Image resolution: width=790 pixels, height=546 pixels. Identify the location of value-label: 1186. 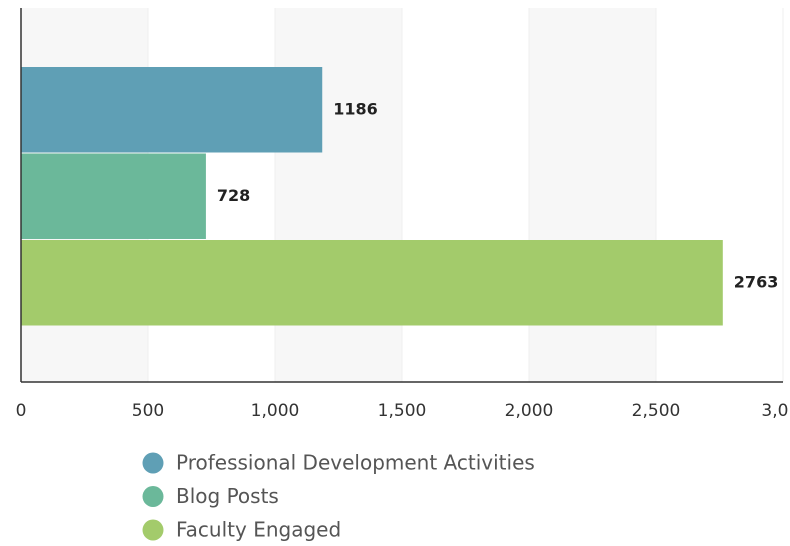
(355, 108).